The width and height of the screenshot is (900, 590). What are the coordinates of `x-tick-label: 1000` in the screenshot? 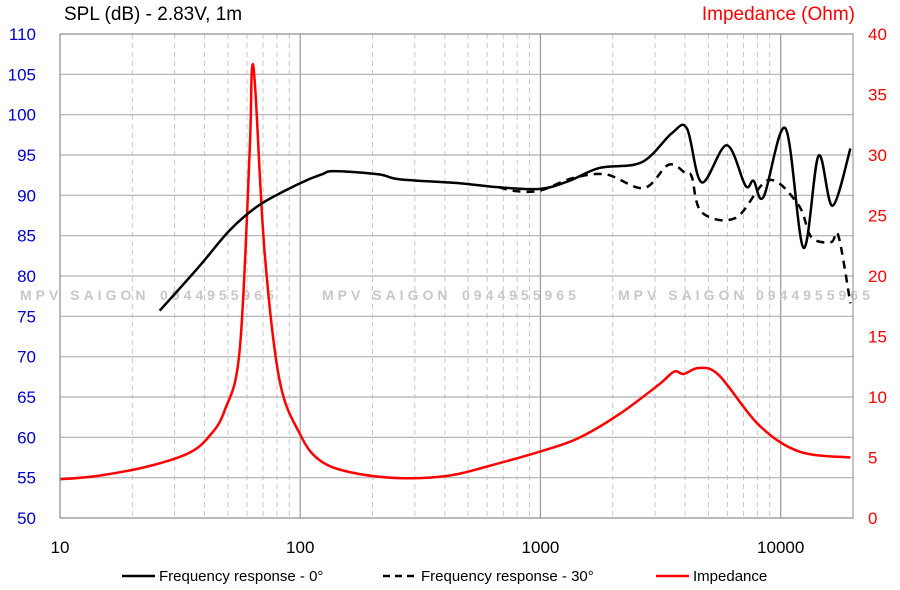 It's located at (541, 547).